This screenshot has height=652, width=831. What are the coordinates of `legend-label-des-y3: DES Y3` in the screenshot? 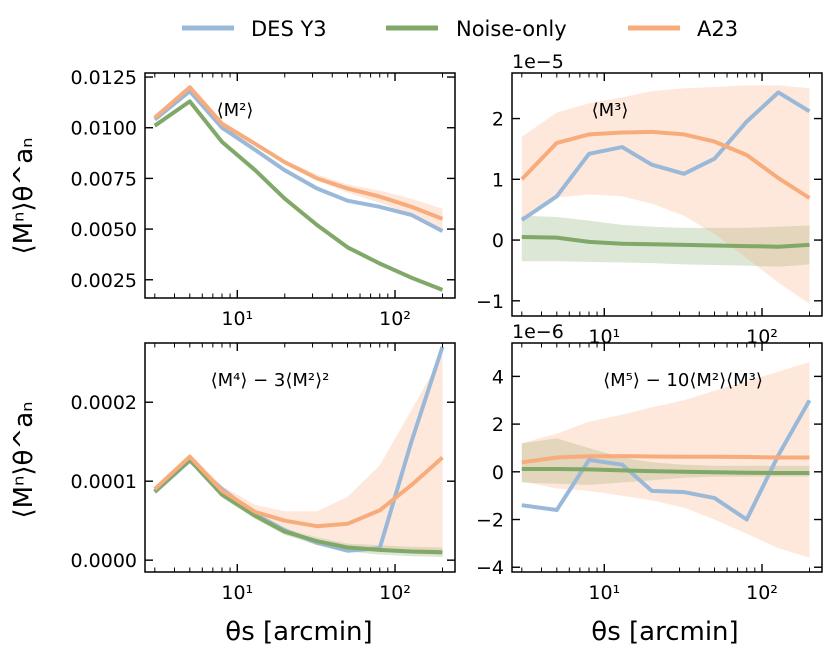 It's located at (289, 29).